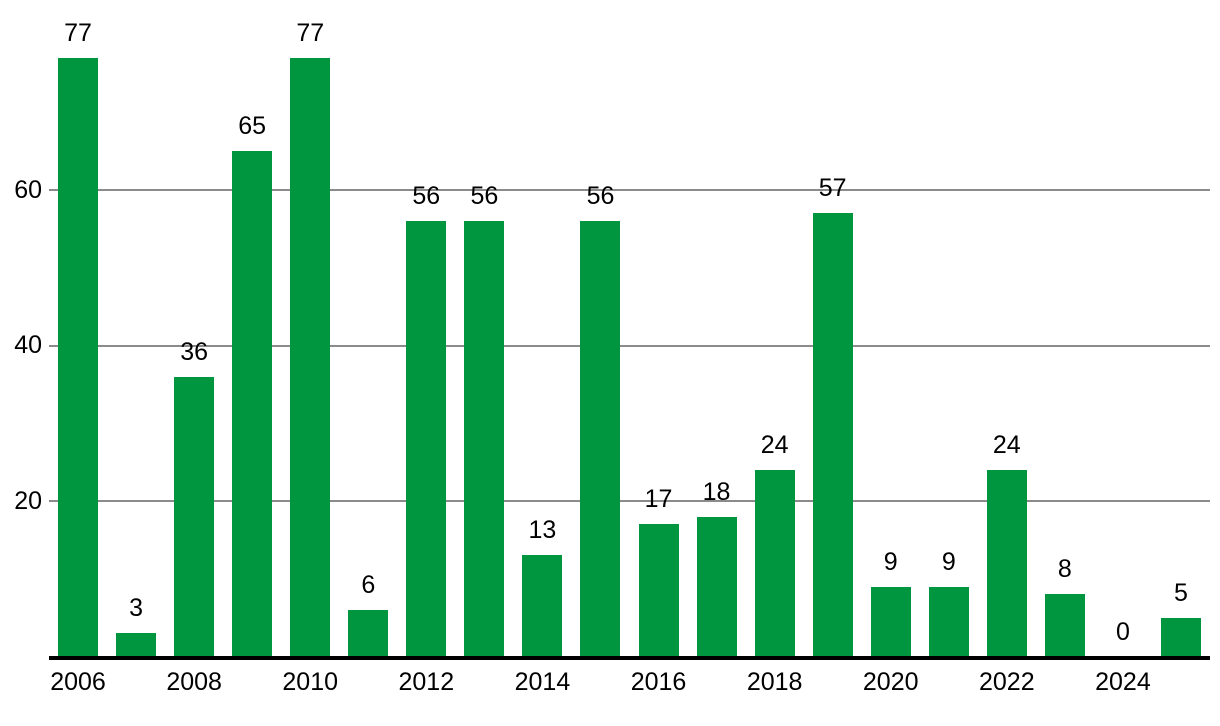 Image resolution: width=1220 pixels, height=726 pixels. I want to click on bar-value-label-2006: 77, so click(78, 32).